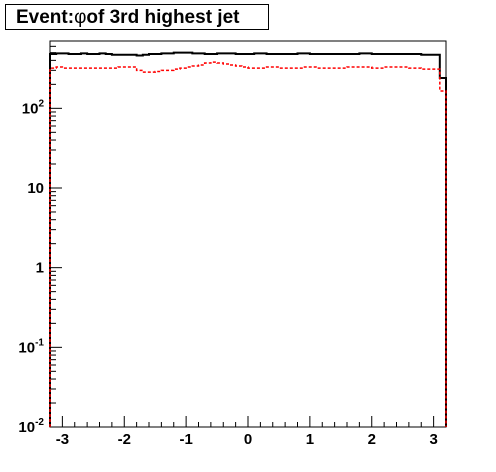 The height and width of the screenshot is (472, 496). Describe the element at coordinates (33, 107) in the screenshot. I see `y-tick-label: 10²` at that location.